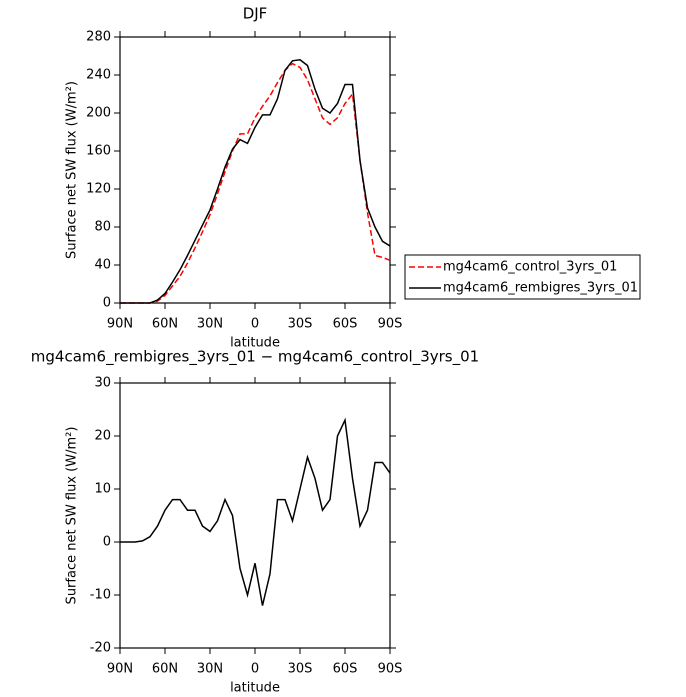 This screenshot has width=686, height=697. I want to click on y-tick-label: 200, so click(98, 113).